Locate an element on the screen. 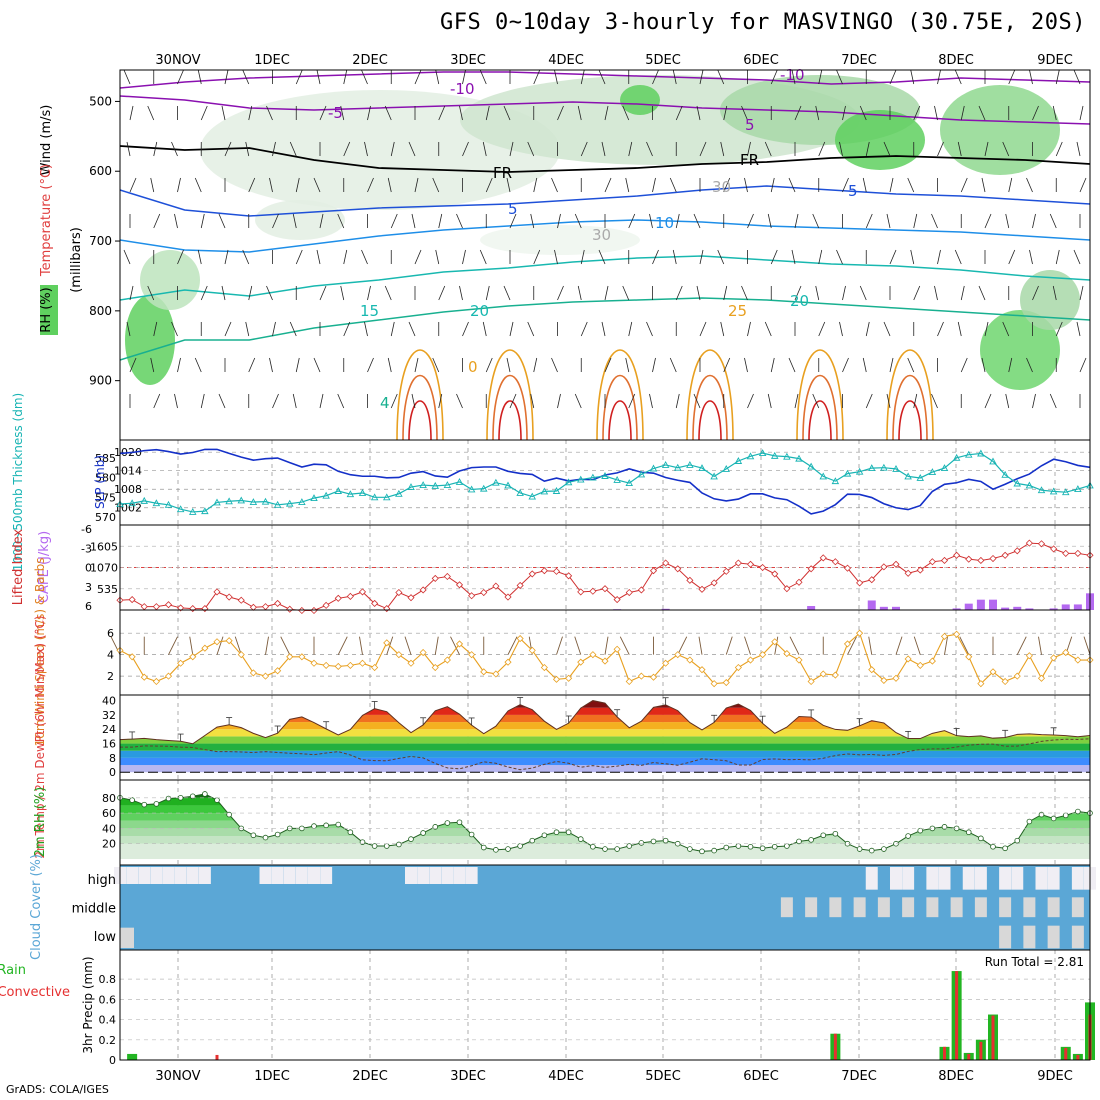 Image resolution: width=1100 pixels, height=1100 pixels. wind-tick-label: 4 is located at coordinates (110, 655).